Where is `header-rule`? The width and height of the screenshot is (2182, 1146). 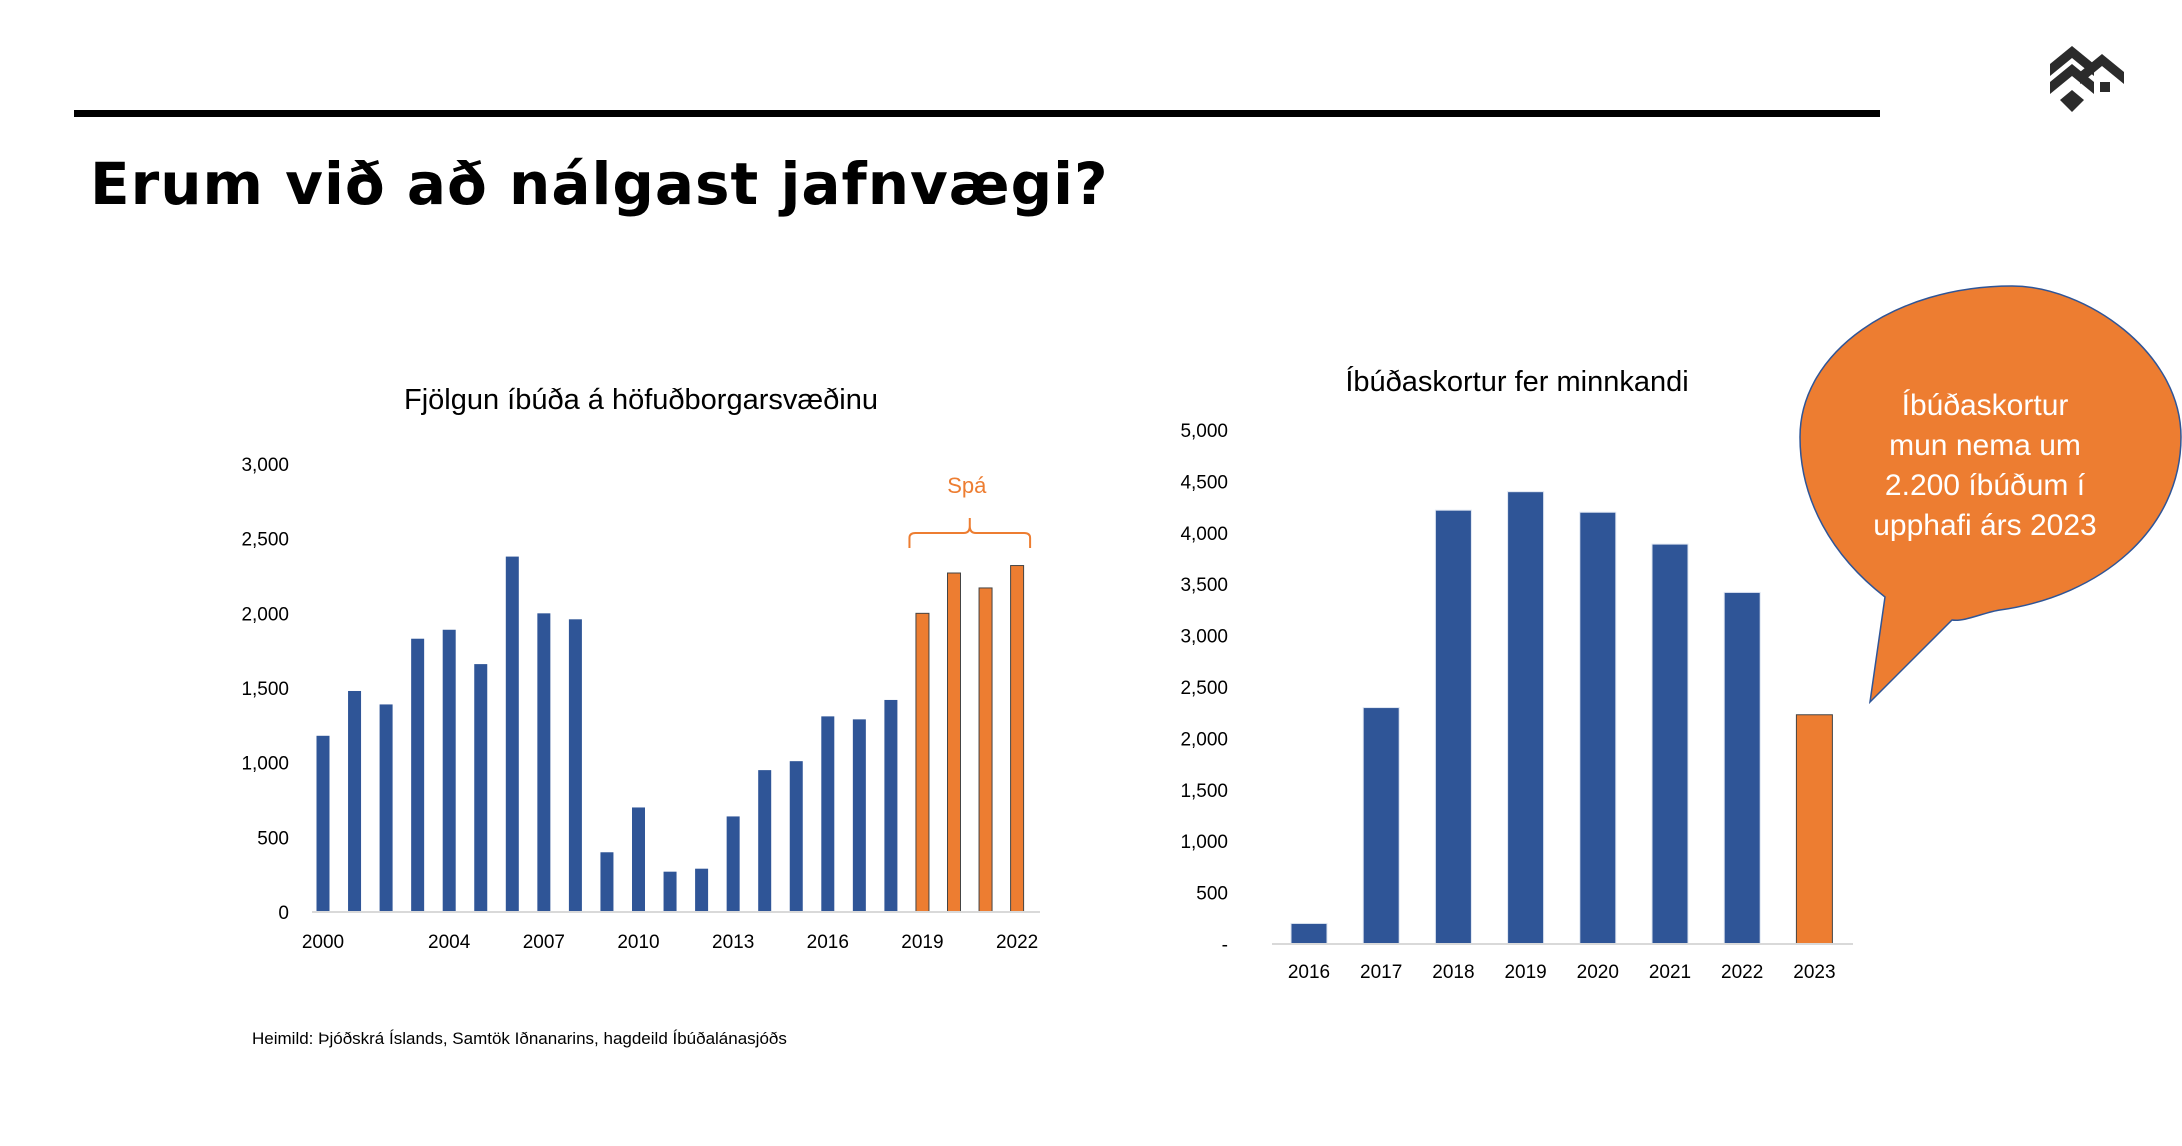 header-rule is located at coordinates (977, 113).